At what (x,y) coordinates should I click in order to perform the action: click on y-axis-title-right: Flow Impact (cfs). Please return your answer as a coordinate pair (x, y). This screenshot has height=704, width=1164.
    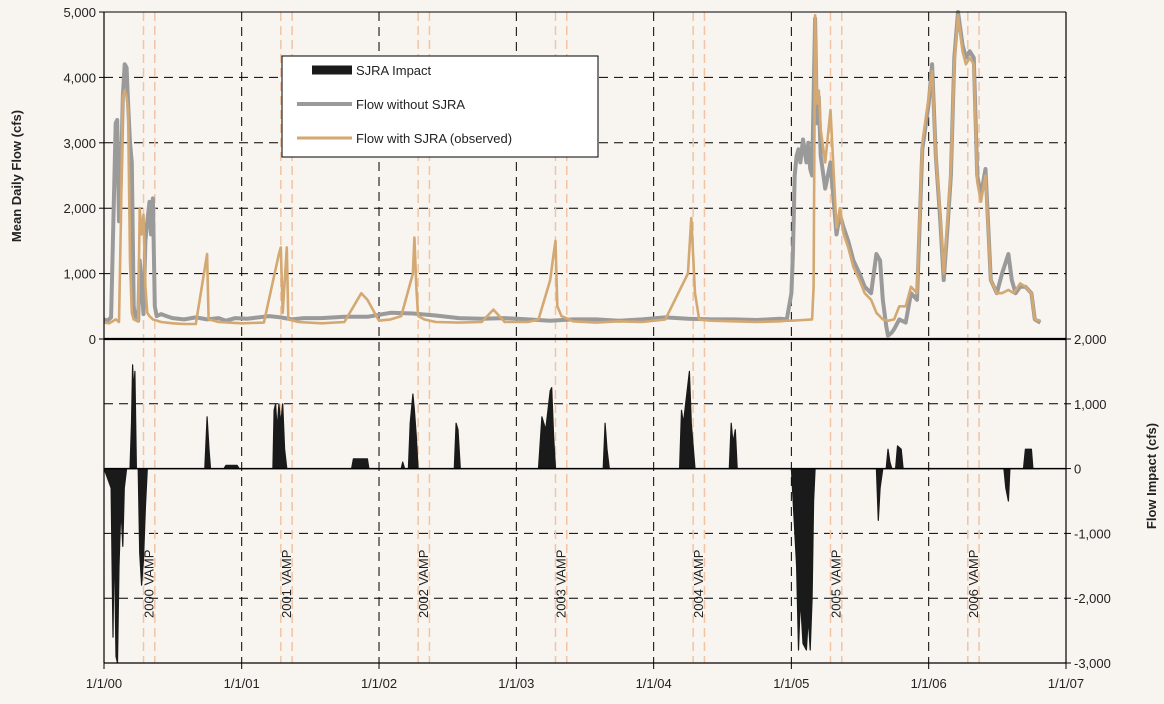
    Looking at the image, I should click on (1151, 476).